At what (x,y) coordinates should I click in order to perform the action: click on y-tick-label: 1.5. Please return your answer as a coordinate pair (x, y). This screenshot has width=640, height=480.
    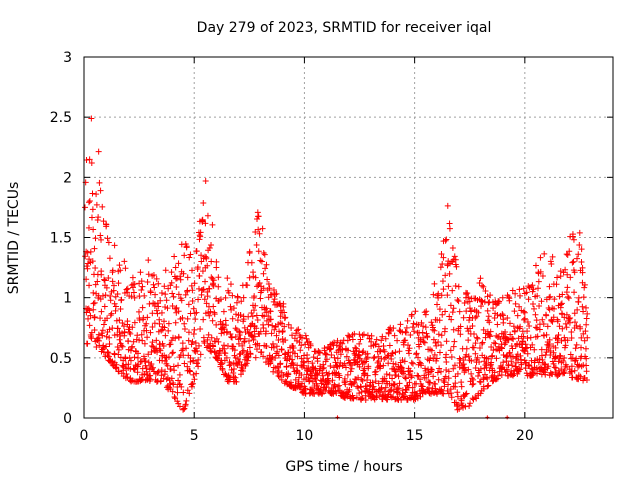
    Looking at the image, I should click on (61, 239).